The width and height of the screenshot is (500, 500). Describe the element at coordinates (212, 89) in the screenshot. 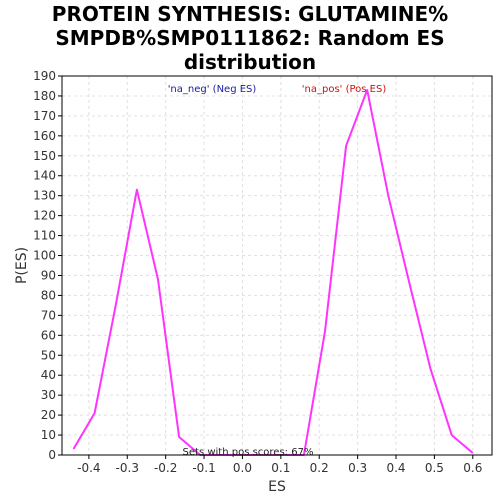

I see `legend-entry: 'na_neg' (Neg ES)` at that location.